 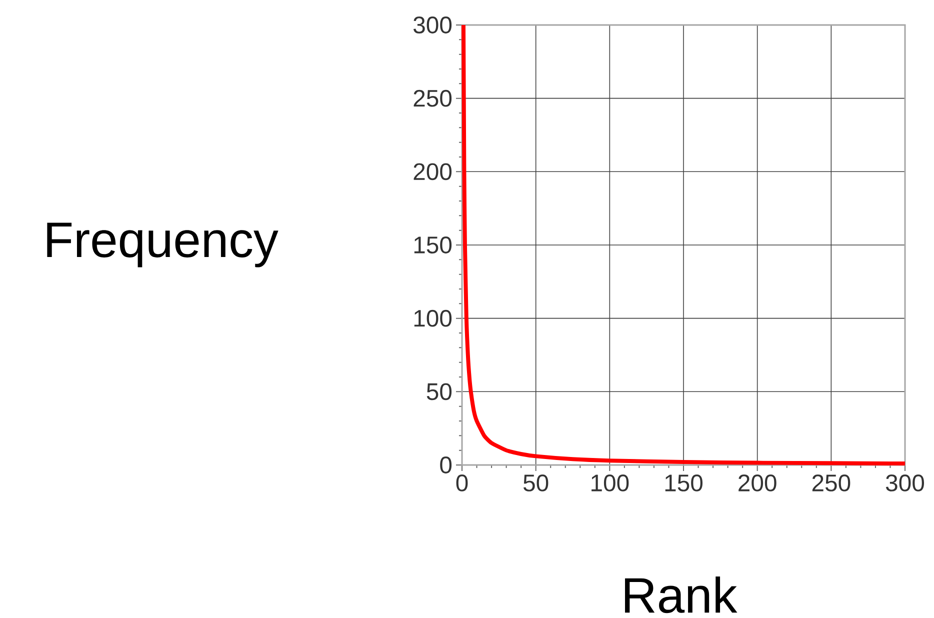 What do you see at coordinates (433, 25) in the screenshot?
I see `y-tick-label: 300` at bounding box center [433, 25].